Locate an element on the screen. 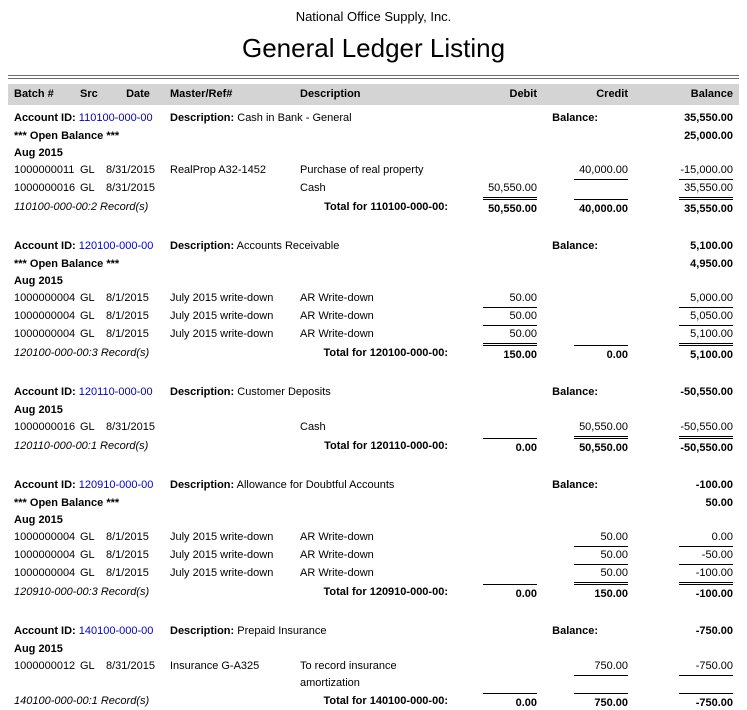 The height and width of the screenshot is (710, 747). row-balance-cell: 5,100.00 is located at coordinates (680, 335).